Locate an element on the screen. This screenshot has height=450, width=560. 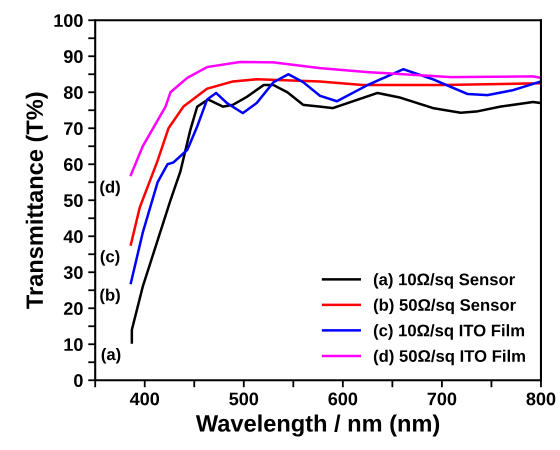
y-tick-label: 90 is located at coordinates (73, 56).